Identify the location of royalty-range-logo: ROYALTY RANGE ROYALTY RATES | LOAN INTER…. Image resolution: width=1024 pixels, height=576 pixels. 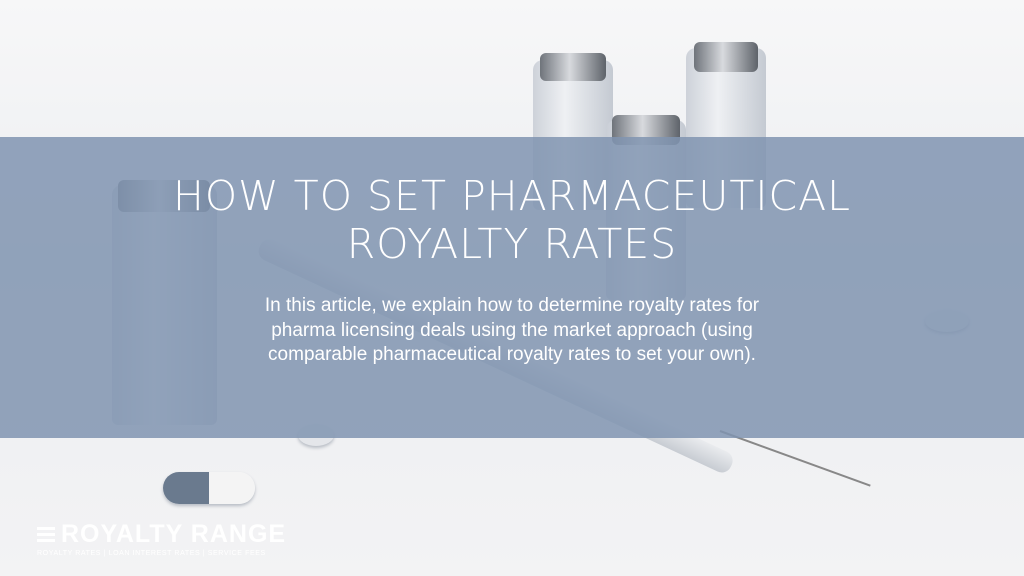
(161, 538).